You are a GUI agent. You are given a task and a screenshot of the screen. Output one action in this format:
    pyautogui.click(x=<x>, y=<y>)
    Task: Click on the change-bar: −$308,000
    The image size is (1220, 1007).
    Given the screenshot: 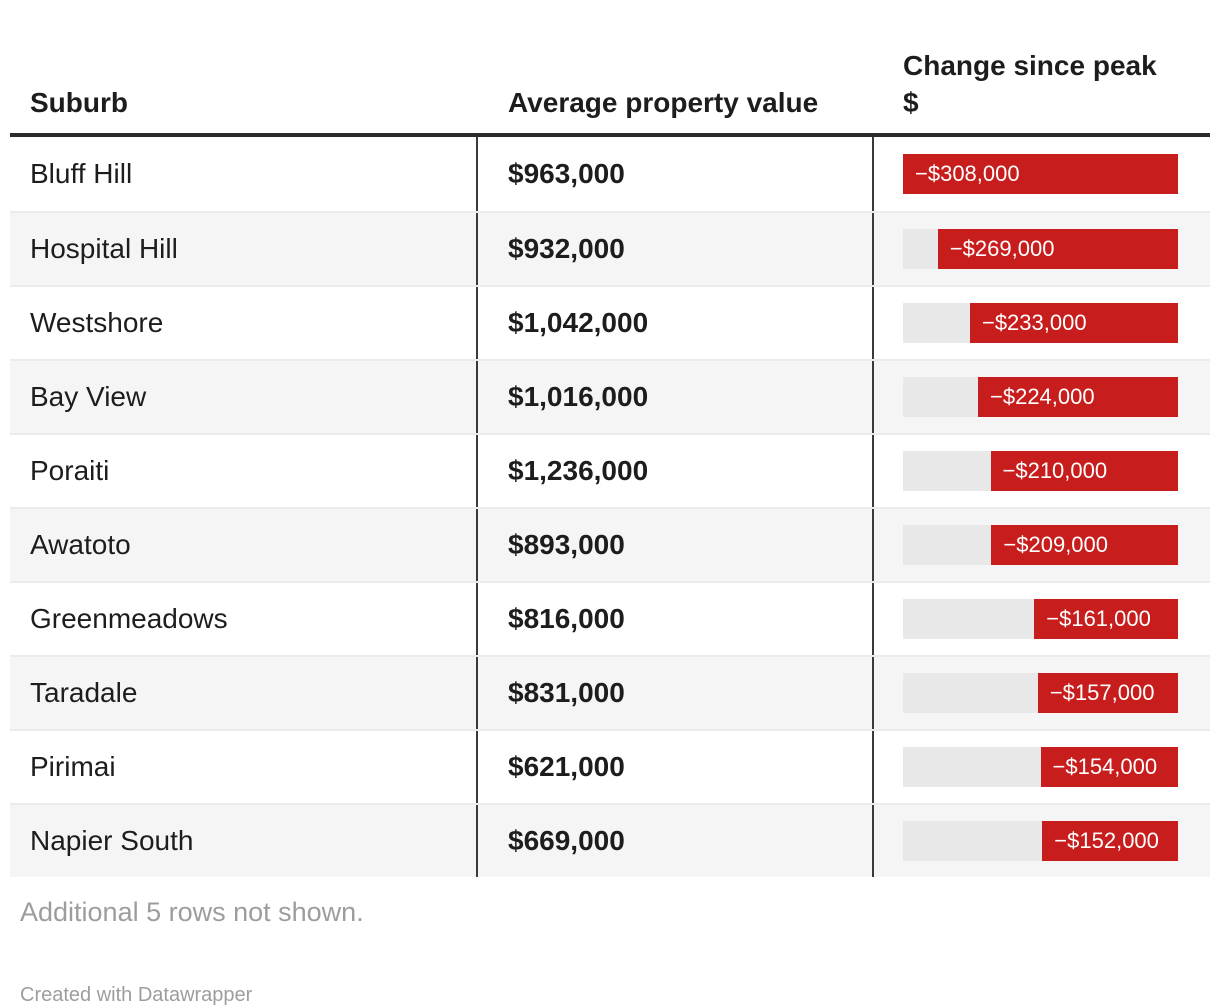 What is the action you would take?
    pyautogui.click(x=1040, y=174)
    